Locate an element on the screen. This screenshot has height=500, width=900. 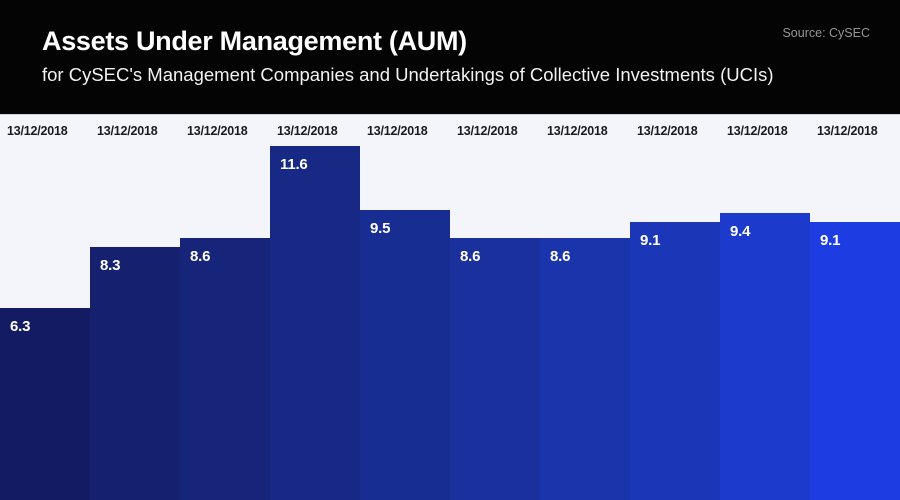
bar-value-label: 9.4 is located at coordinates (740, 231).